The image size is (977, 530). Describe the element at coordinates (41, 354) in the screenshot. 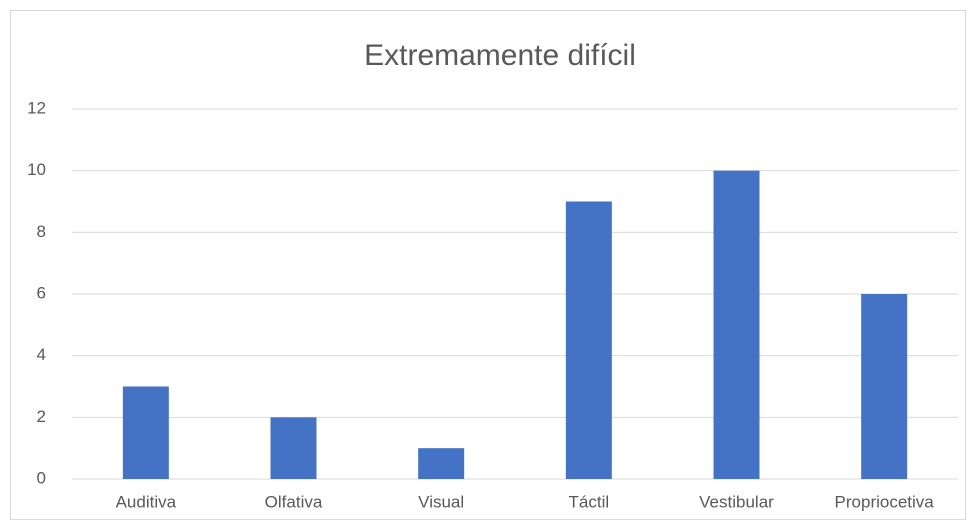

I see `y-tick-label: 4` at that location.